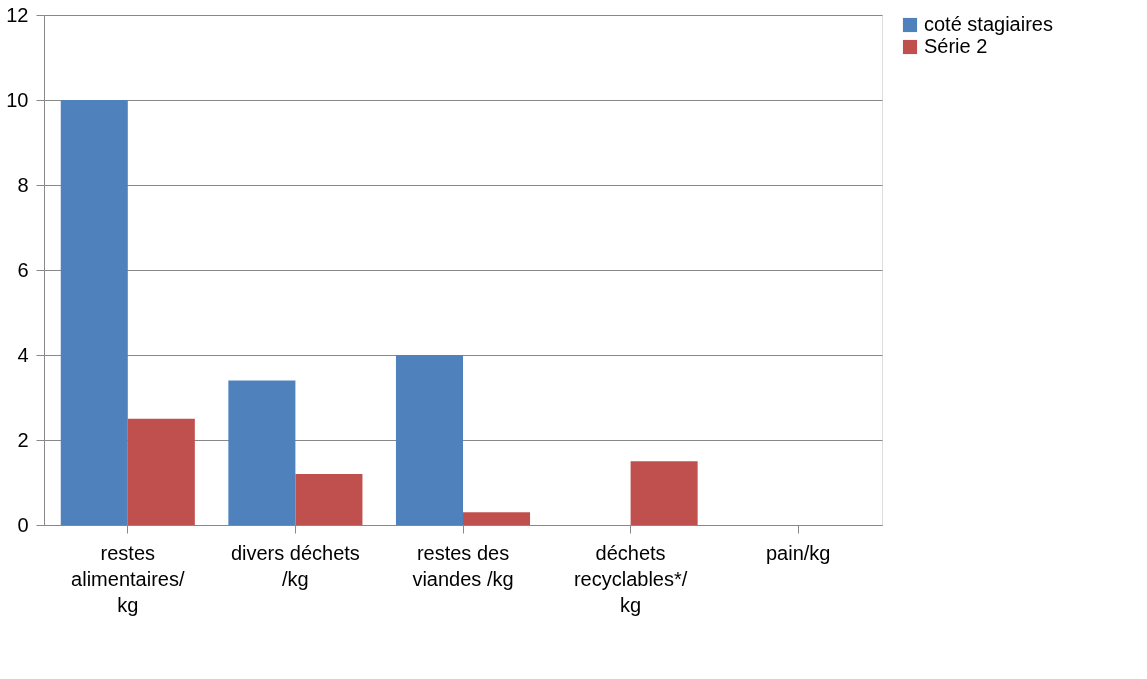  Describe the element at coordinates (128, 578) in the screenshot. I see `x-tick-label: restes alimentaires/ kg` at that location.